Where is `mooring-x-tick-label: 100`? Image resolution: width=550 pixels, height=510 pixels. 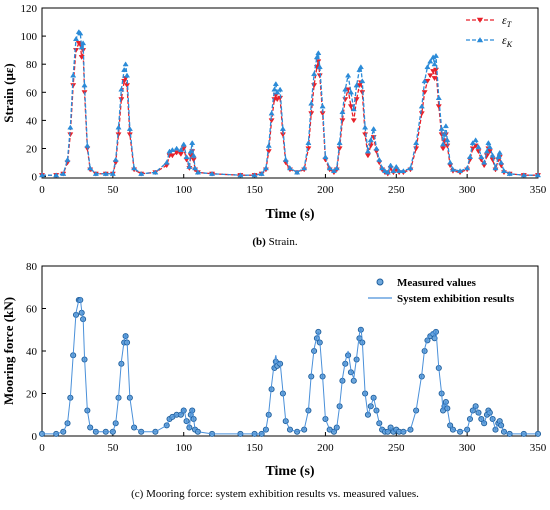
mooring-x-tick-label: 100 is located at coordinates (183, 448).